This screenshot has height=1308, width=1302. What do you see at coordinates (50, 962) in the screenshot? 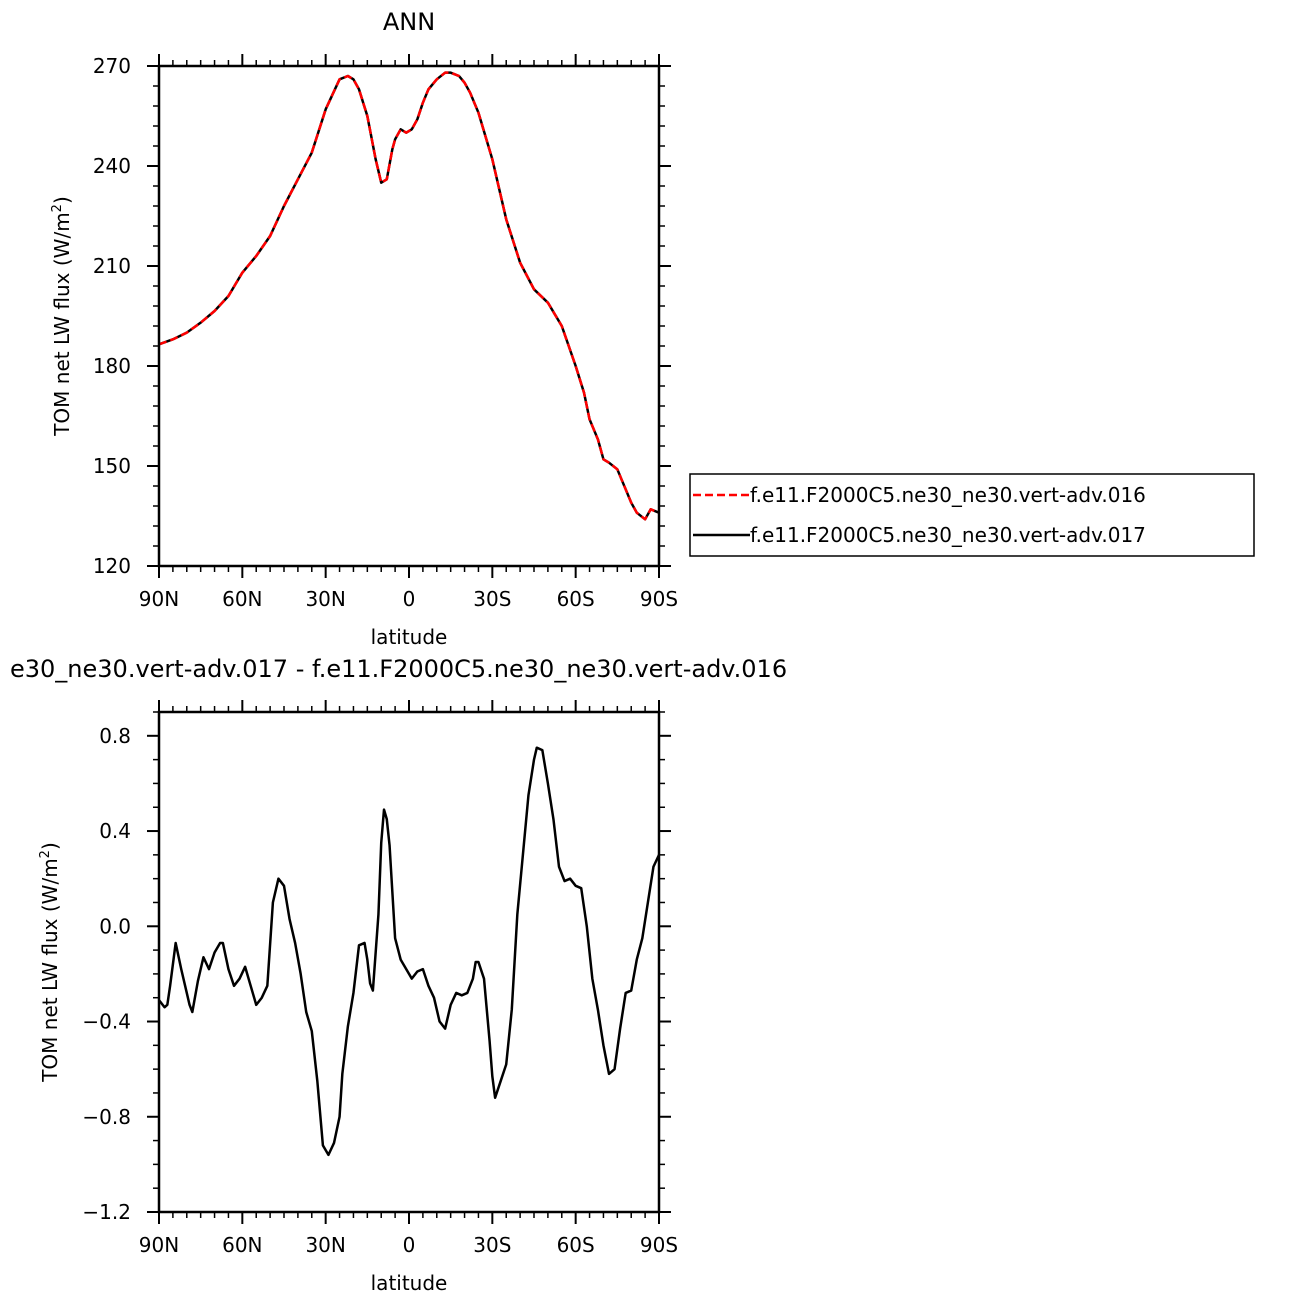
I see `bottom-y-axis-label: TOM net LW flux (W/m2)` at bounding box center [50, 962].